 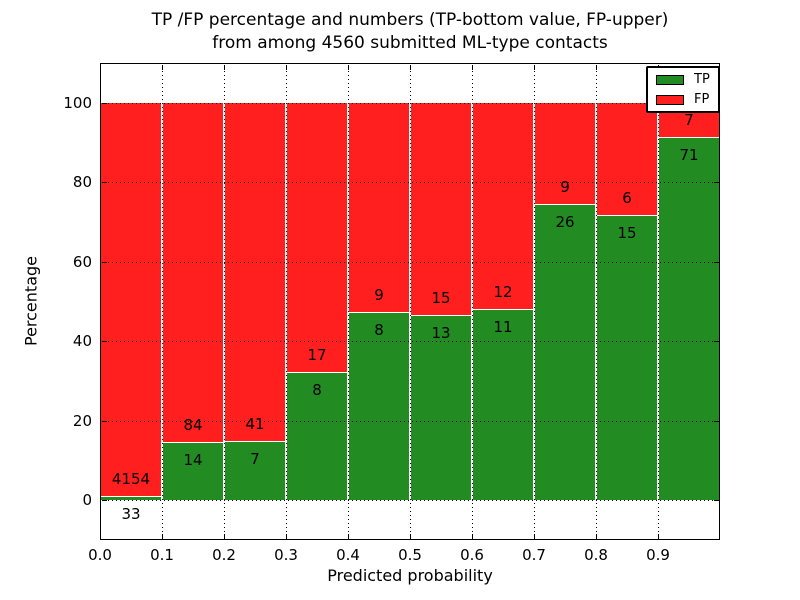 I want to click on y-tick-label: 100, so click(x=77, y=102).